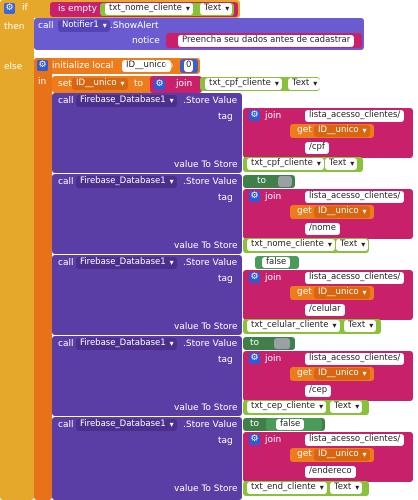 This screenshot has width=418, height=500. Describe the element at coordinates (149, 9) in the screenshot. I see `condition-textbox-dropdown: txt_nome_cliente` at that location.